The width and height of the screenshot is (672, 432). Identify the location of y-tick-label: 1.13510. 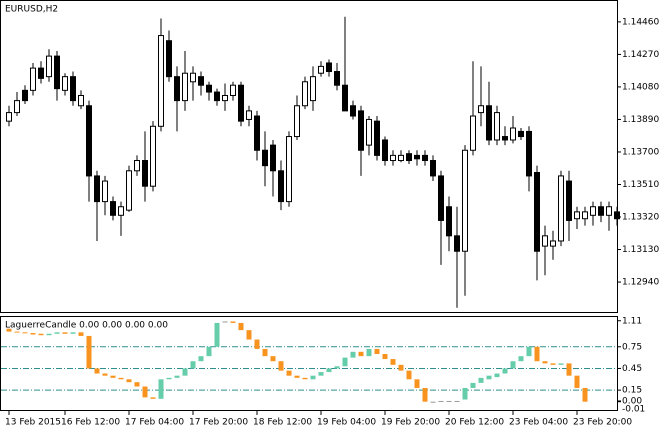
(640, 185).